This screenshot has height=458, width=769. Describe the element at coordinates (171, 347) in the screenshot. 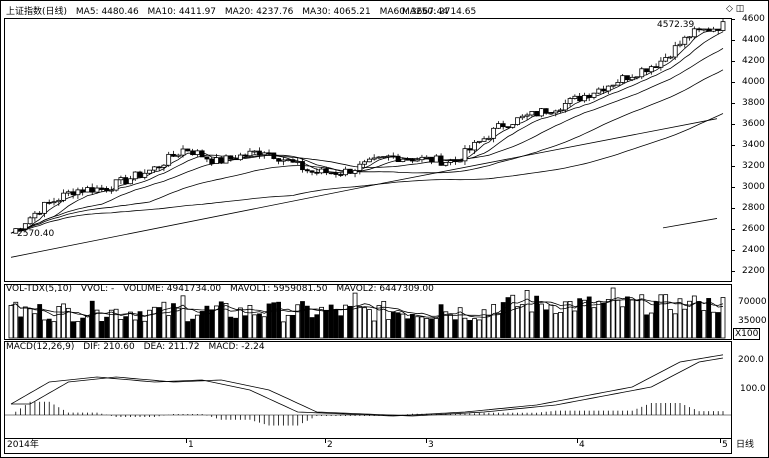

I see `dea-value: DEA: 211.72` at that location.